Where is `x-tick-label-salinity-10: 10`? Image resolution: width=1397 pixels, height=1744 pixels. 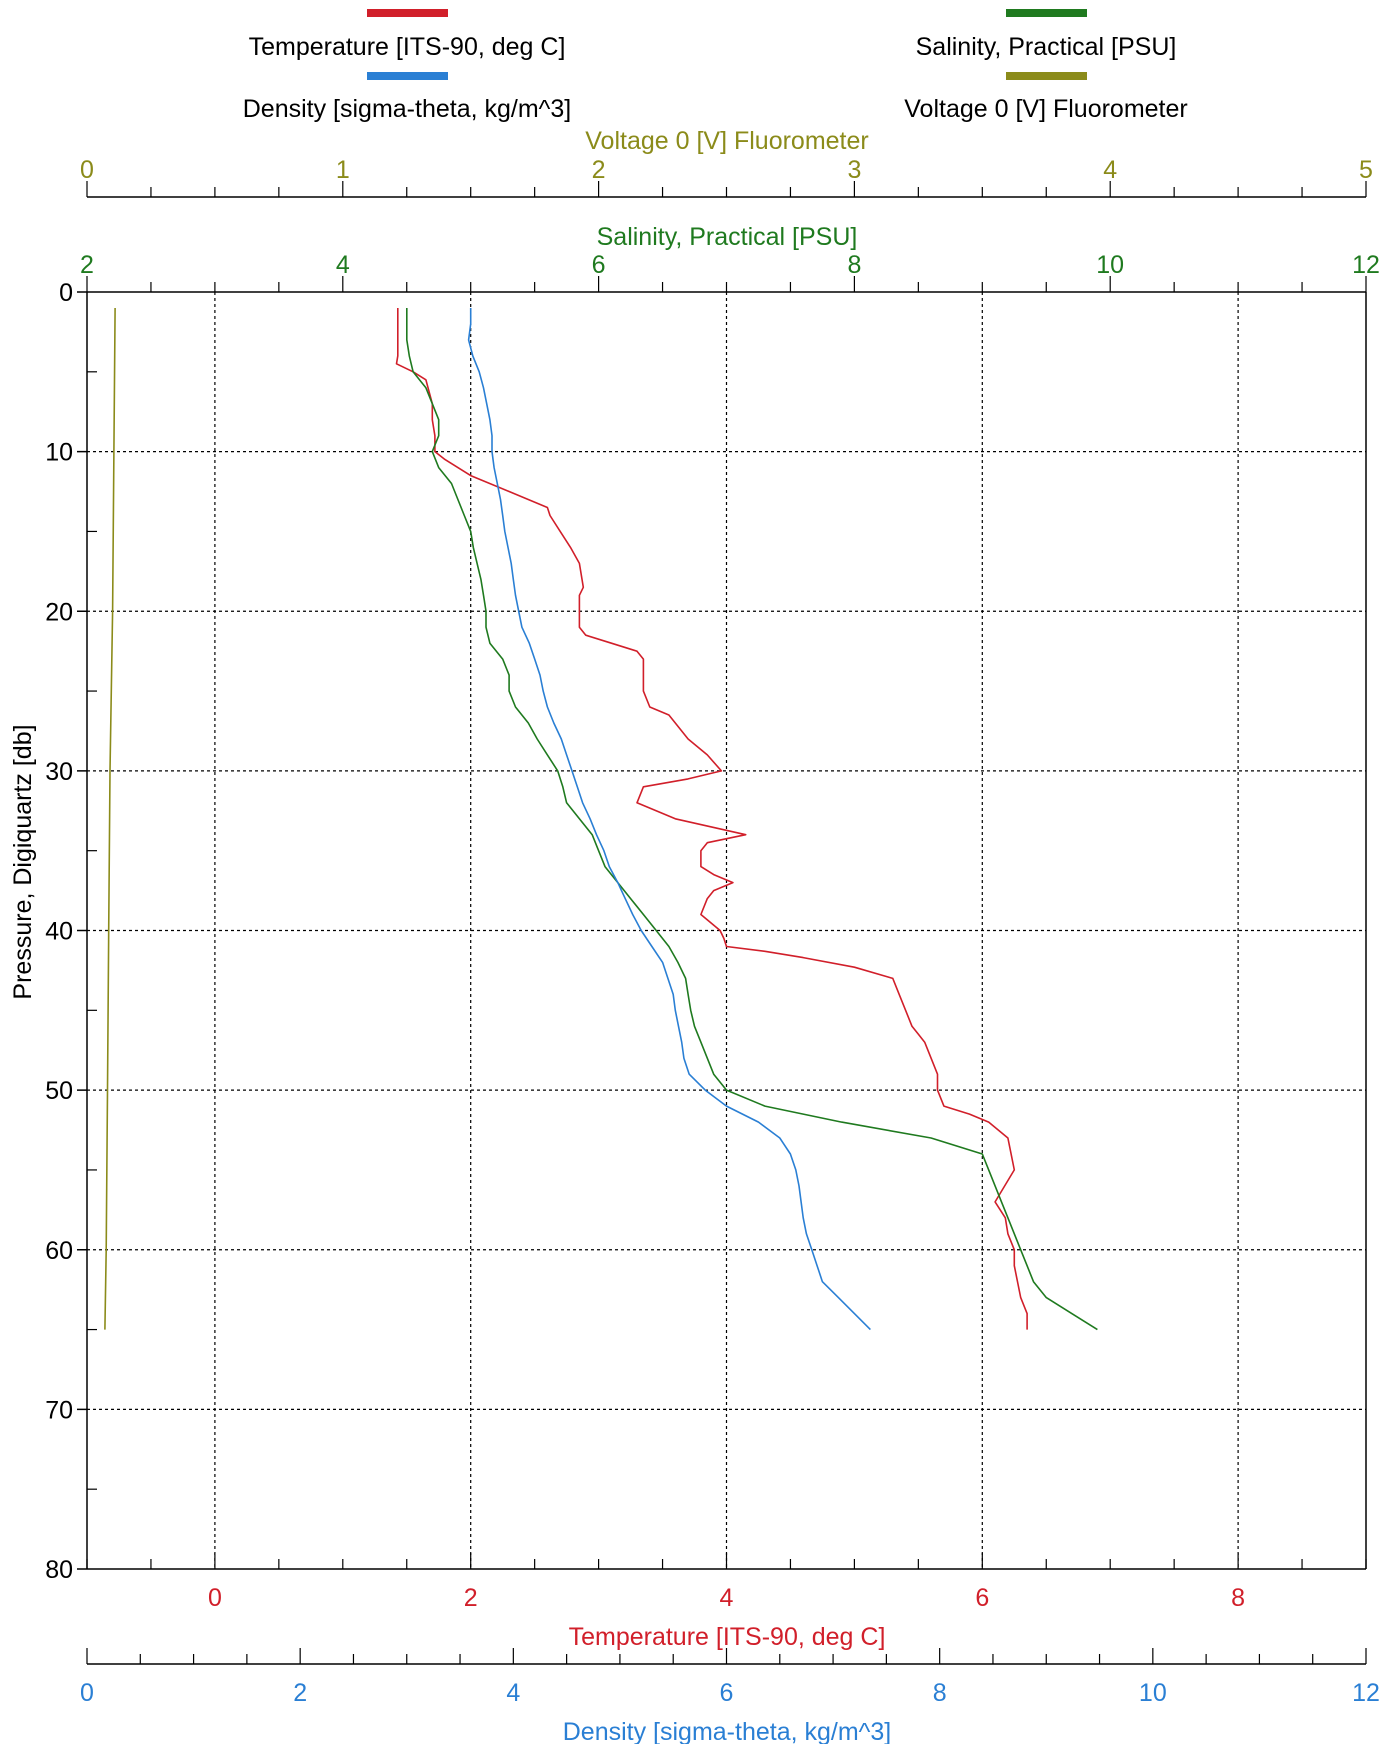 x-tick-label-salinity-10: 10 is located at coordinates (1110, 265).